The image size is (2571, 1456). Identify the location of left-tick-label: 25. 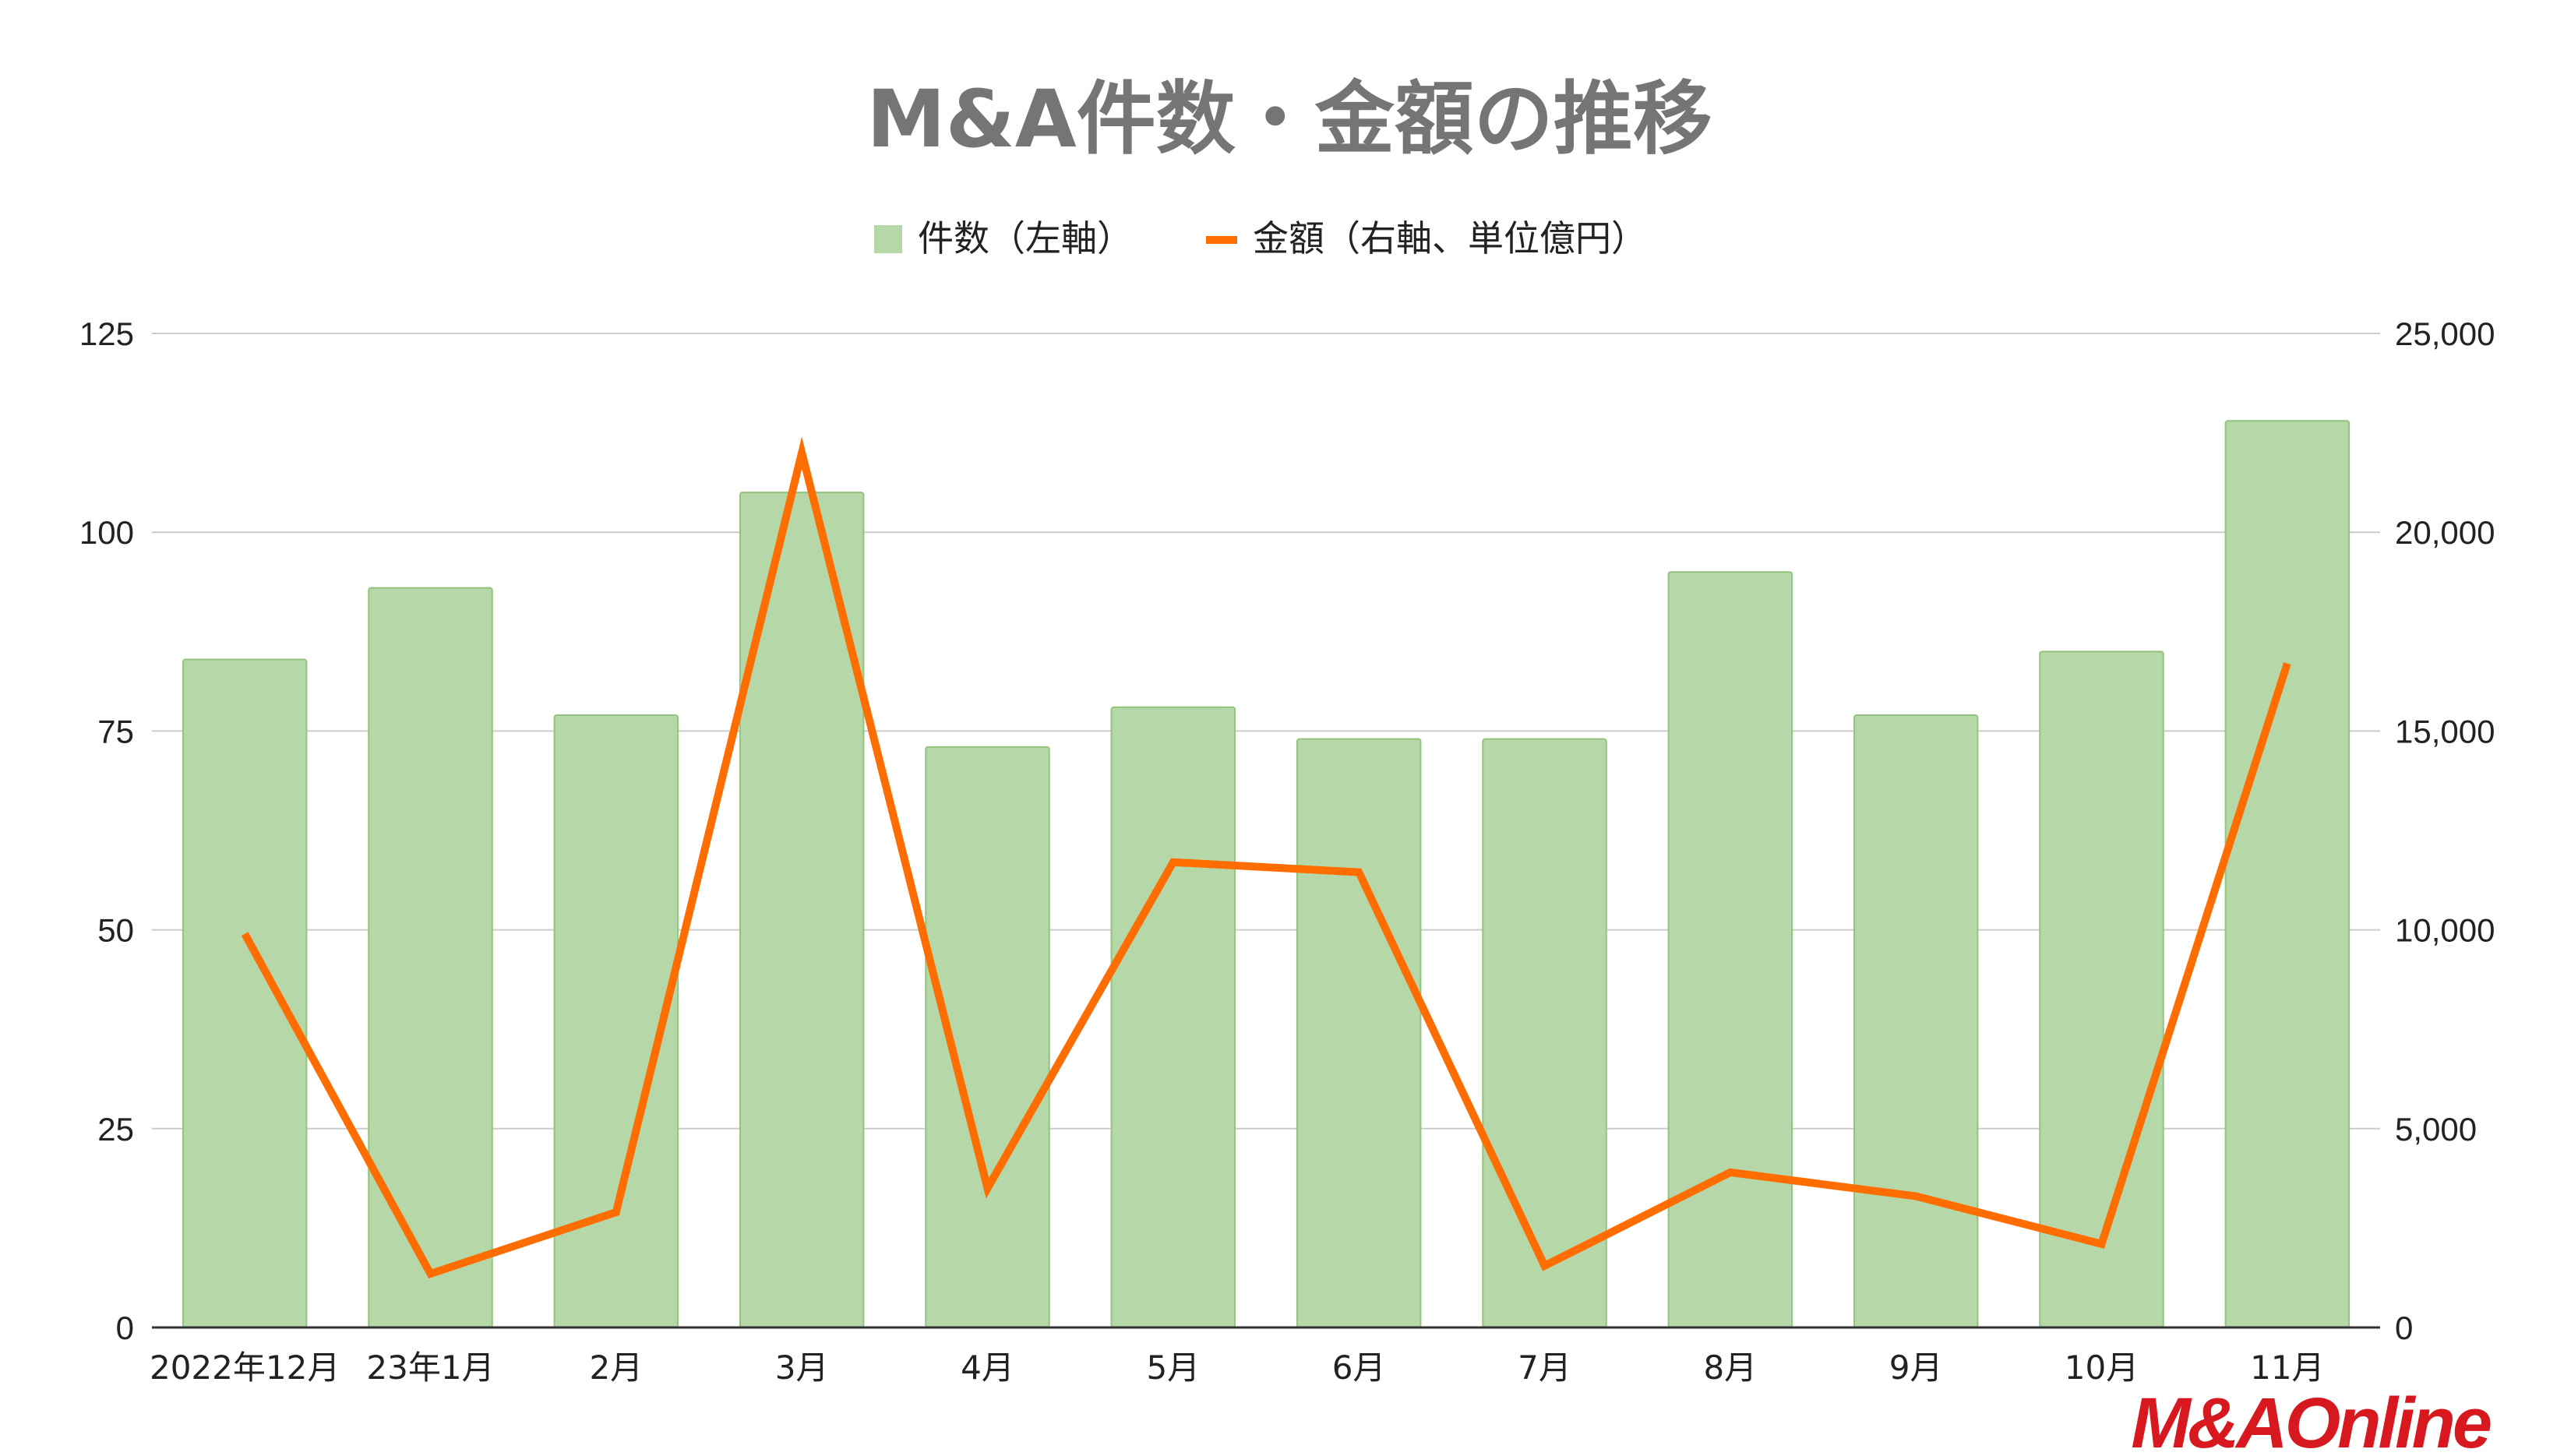
(115, 1129).